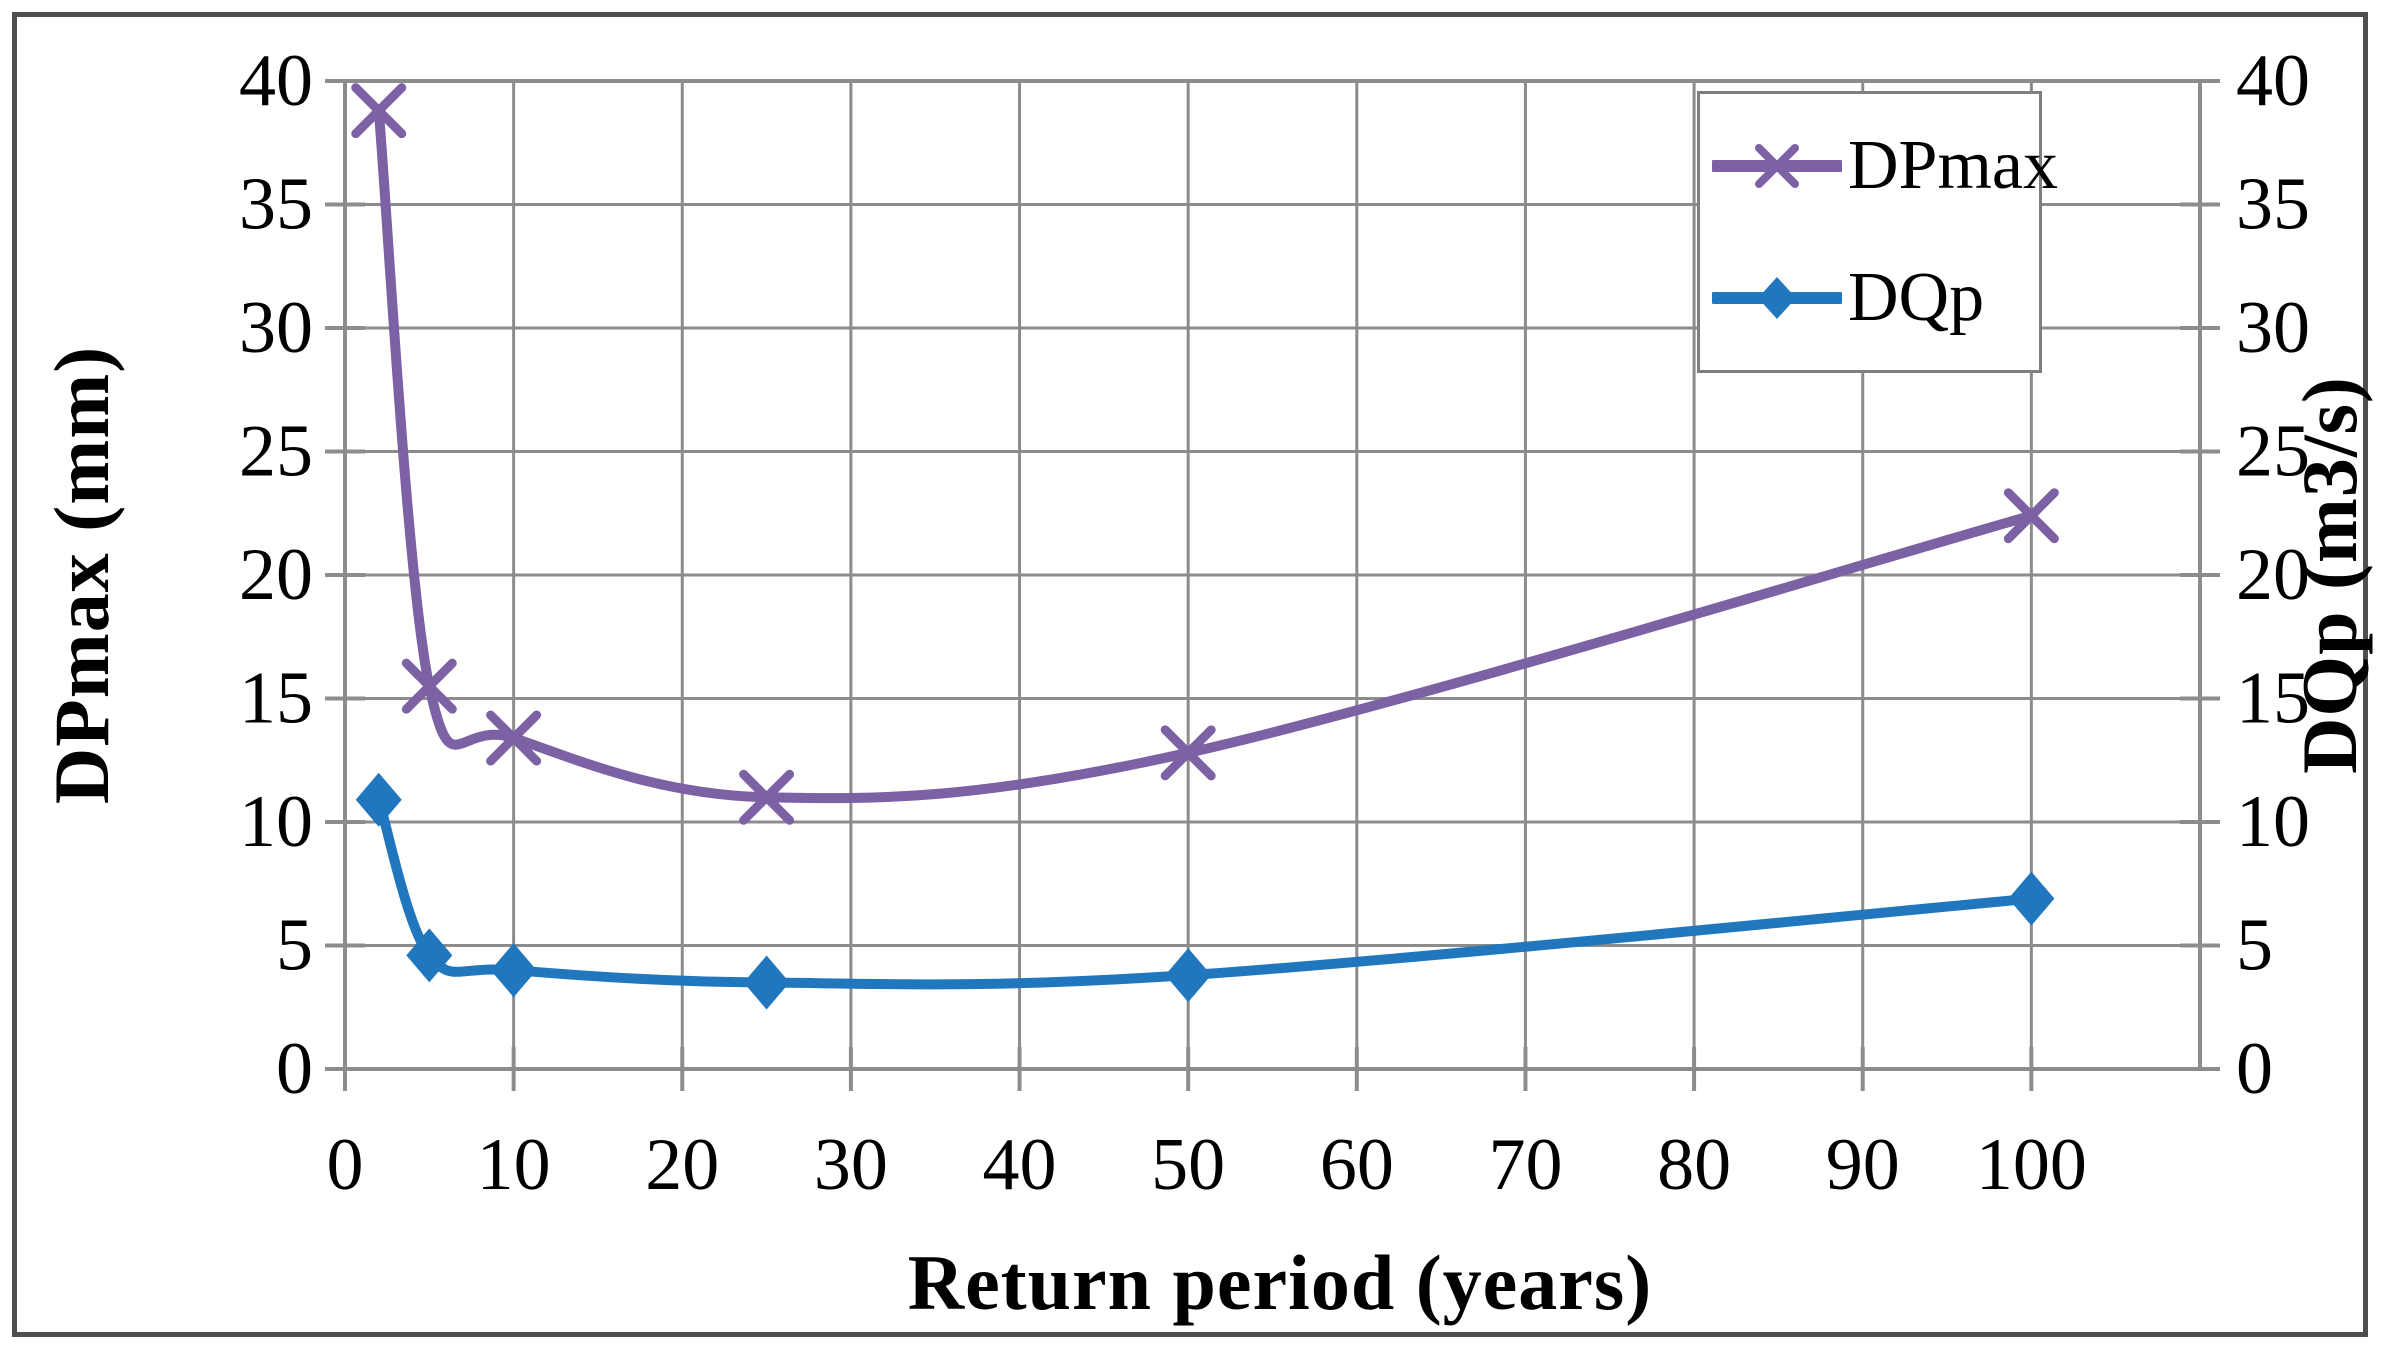 This screenshot has width=2385, height=1354. I want to click on left-axis-tick-label: 25, so click(276, 452).